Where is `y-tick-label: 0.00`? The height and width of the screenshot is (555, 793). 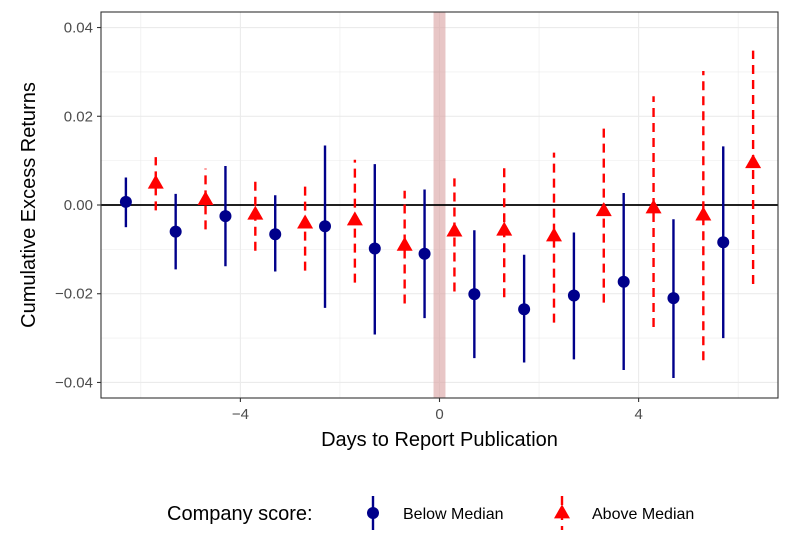 y-tick-label: 0.00 is located at coordinates (78, 205).